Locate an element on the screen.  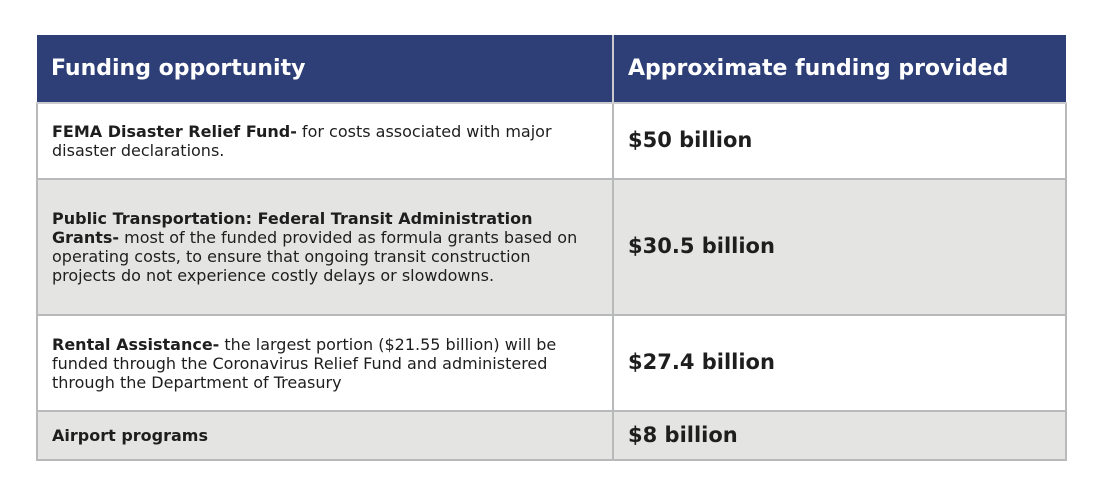
funding-amount: $30.5 billion is located at coordinates (701, 246).